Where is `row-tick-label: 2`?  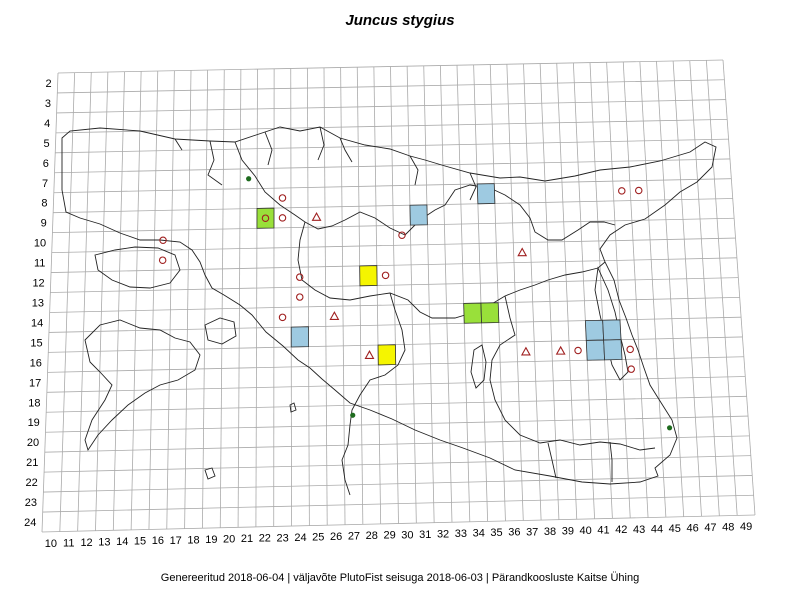 row-tick-label: 2 is located at coordinates (49, 84).